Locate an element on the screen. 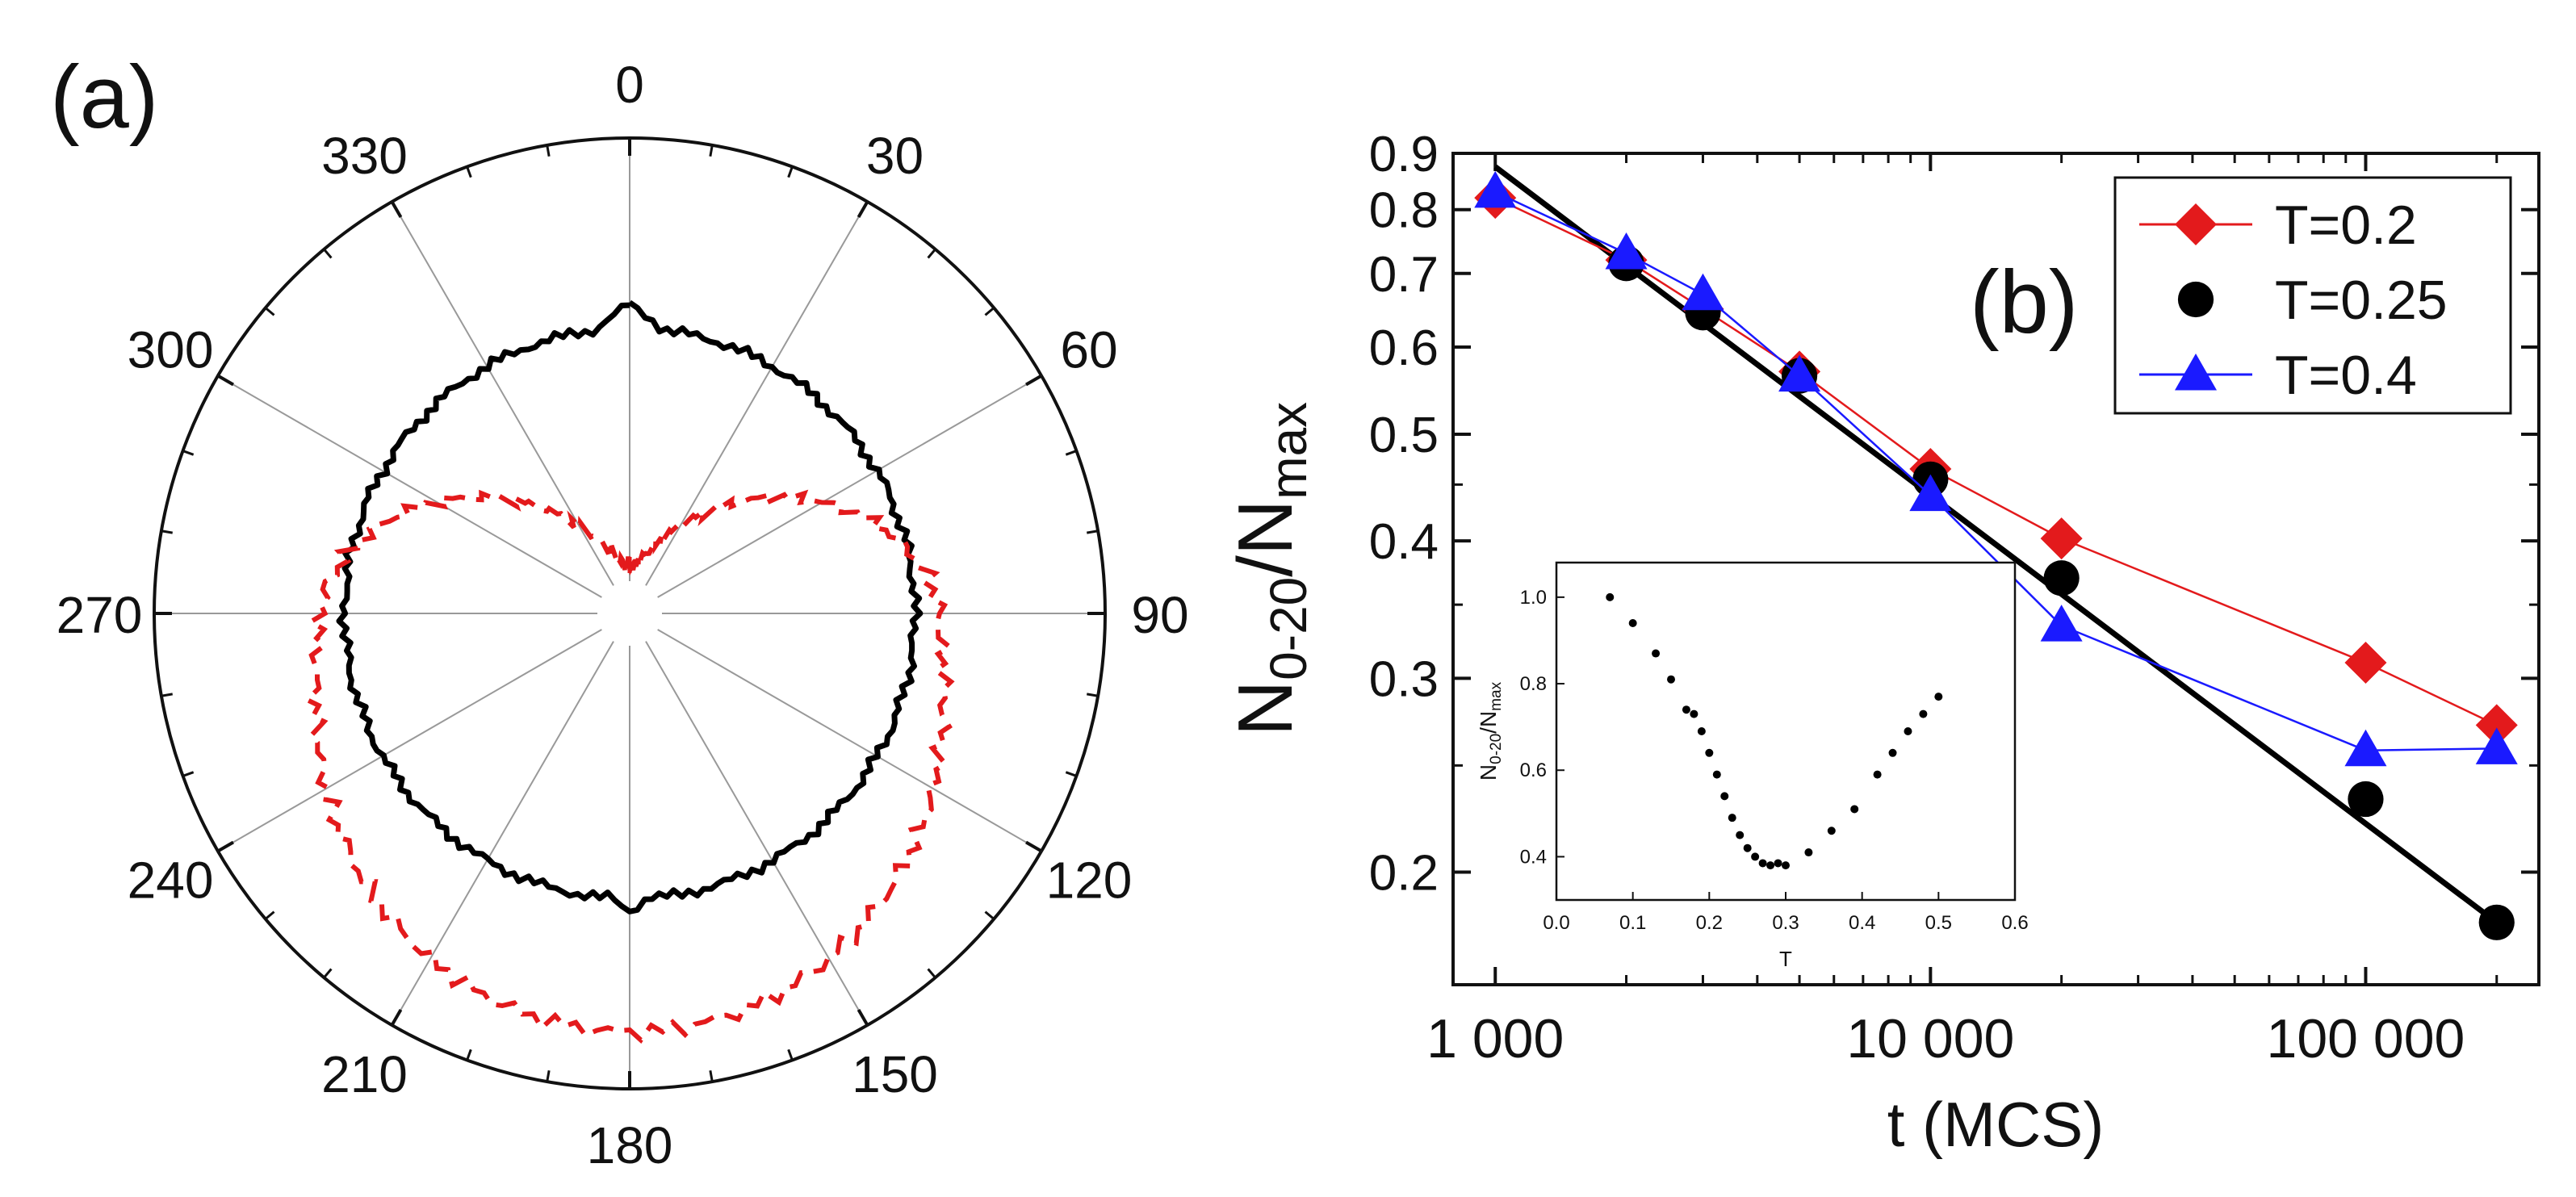 The image size is (2576, 1197). x-tick-label: 100 000 is located at coordinates (2366, 1039).